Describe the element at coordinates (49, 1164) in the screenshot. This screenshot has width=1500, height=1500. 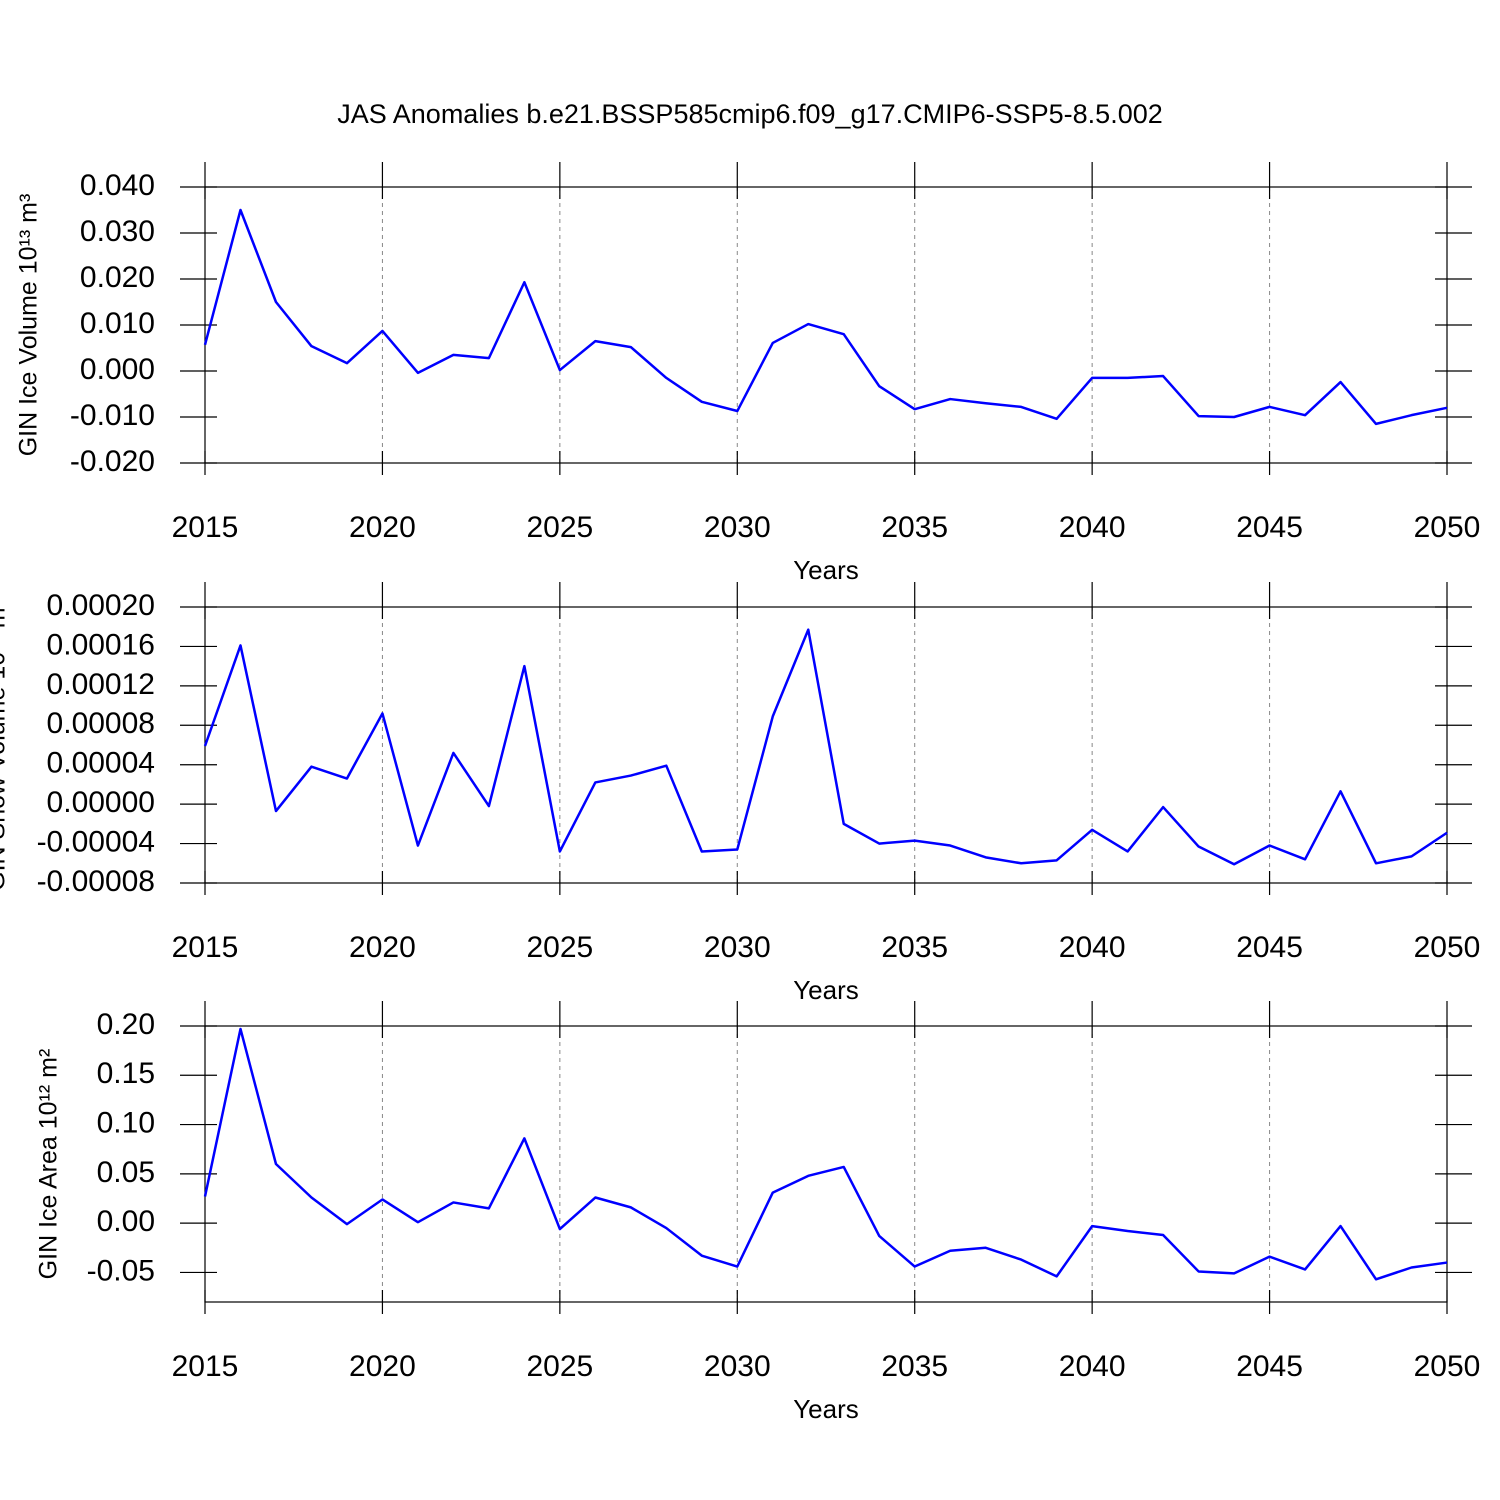
I see `y-axis-label: GIN Ice Area 10¹² m²` at that location.